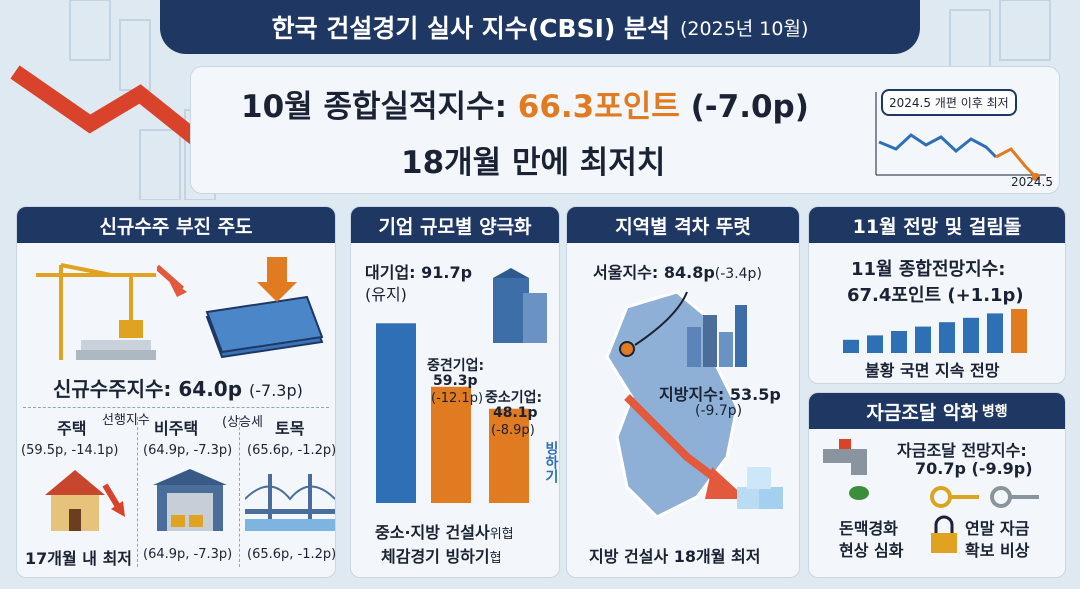  I want to click on new-orders-index-label: 신규수주지수: 64.0p, so click(148, 389).